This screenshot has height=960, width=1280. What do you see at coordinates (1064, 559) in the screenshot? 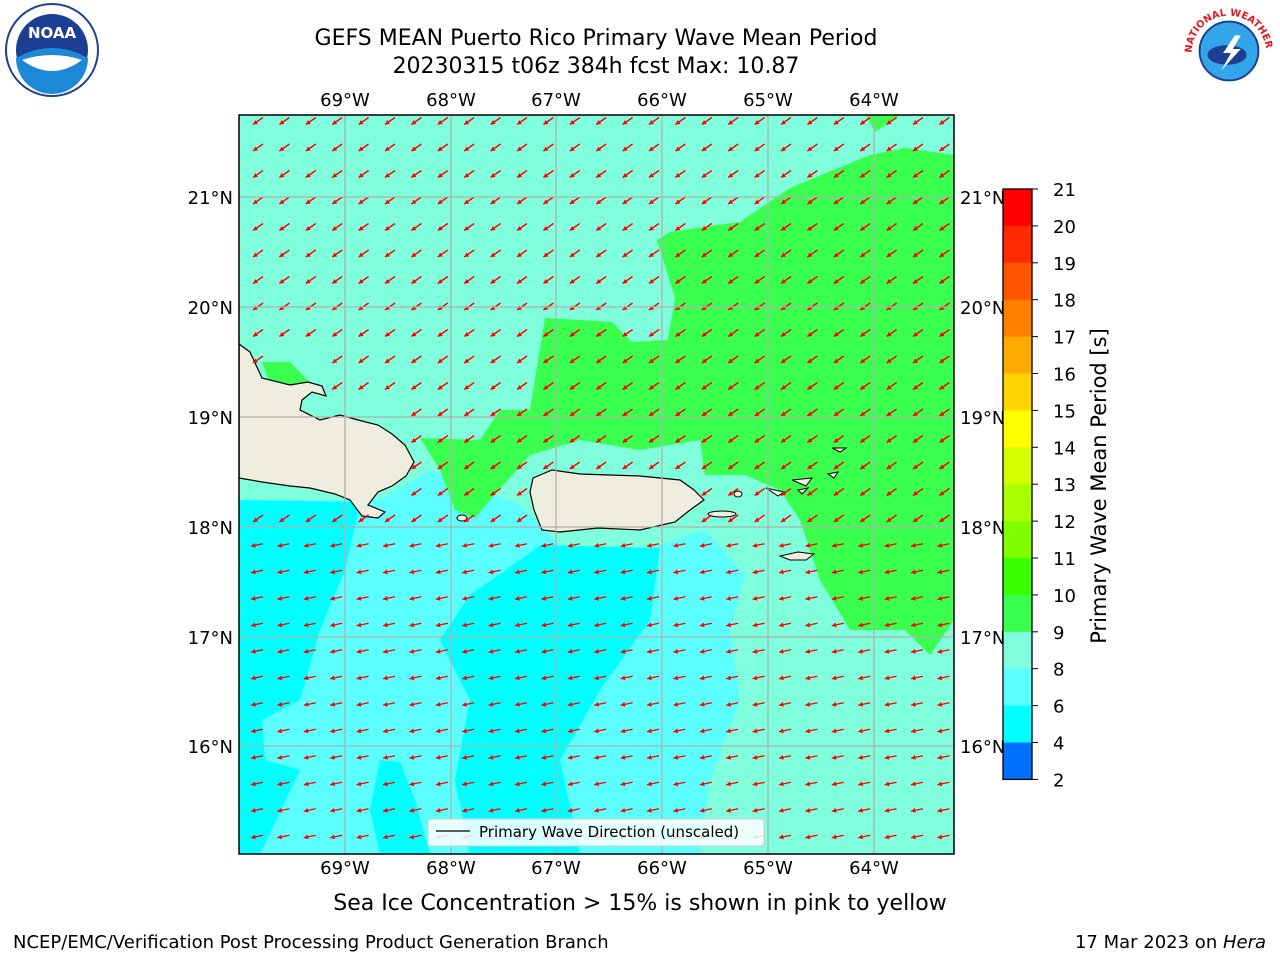
I see `colorbar-tick-label: 11` at bounding box center [1064, 559].